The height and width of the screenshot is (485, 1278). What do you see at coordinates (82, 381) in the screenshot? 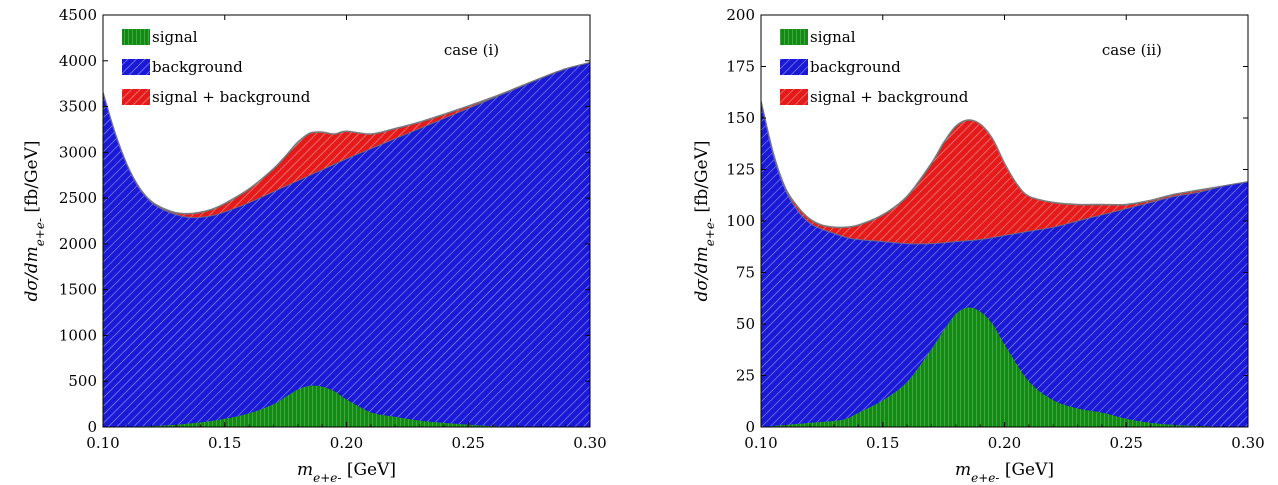
I see `y-tick-label: 500` at bounding box center [82, 381].